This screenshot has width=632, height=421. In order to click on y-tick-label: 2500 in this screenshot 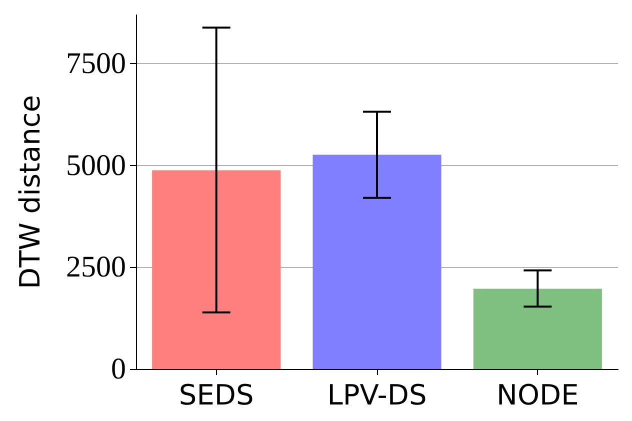, I will do `click(96, 267)`.